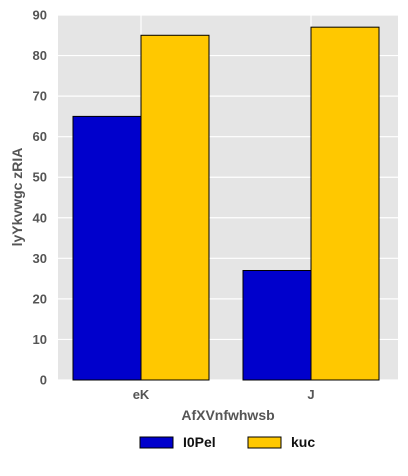  I want to click on bar-I0Pel-J, so click(277, 325).